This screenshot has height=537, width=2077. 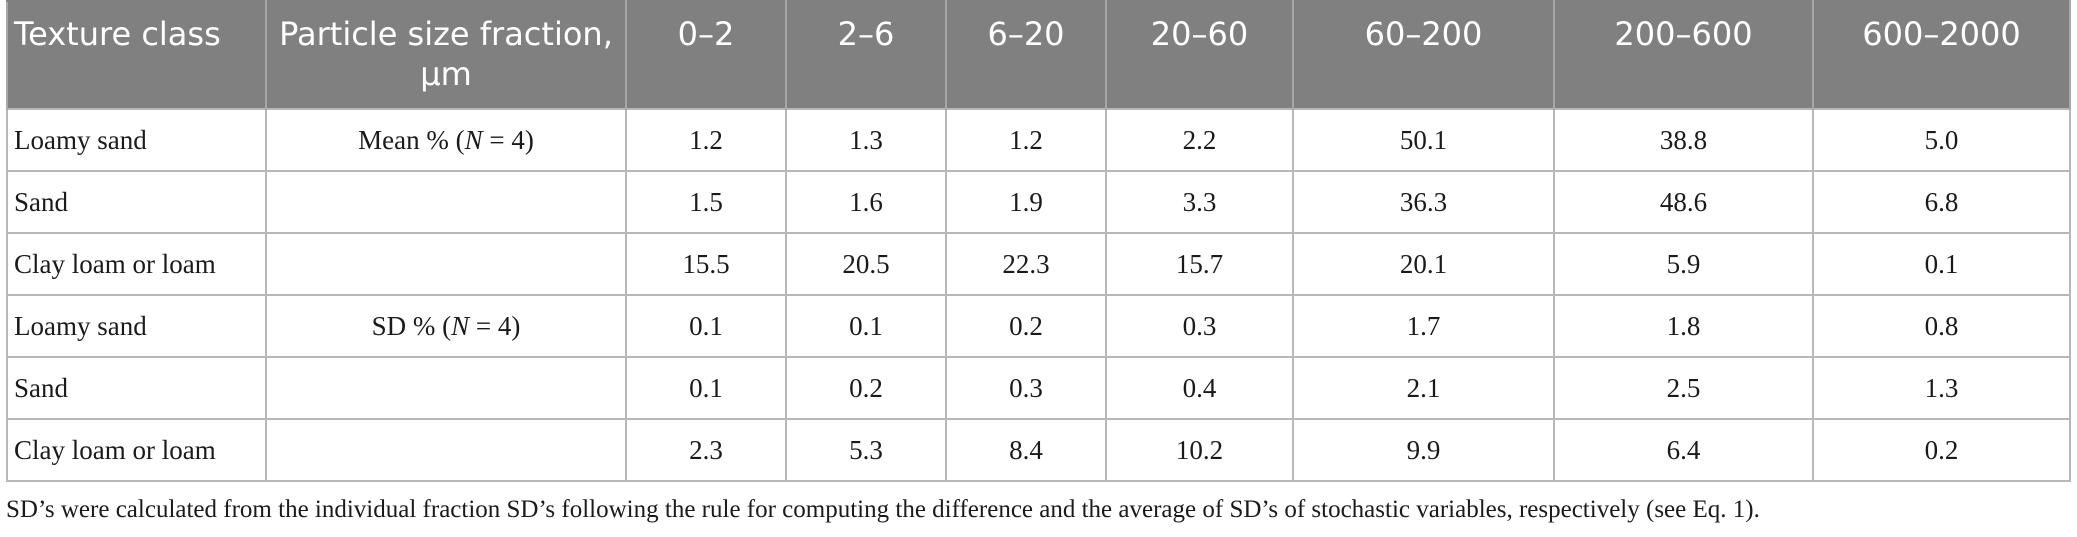 What do you see at coordinates (1683, 450) in the screenshot?
I see `value-cell: 6.4` at bounding box center [1683, 450].